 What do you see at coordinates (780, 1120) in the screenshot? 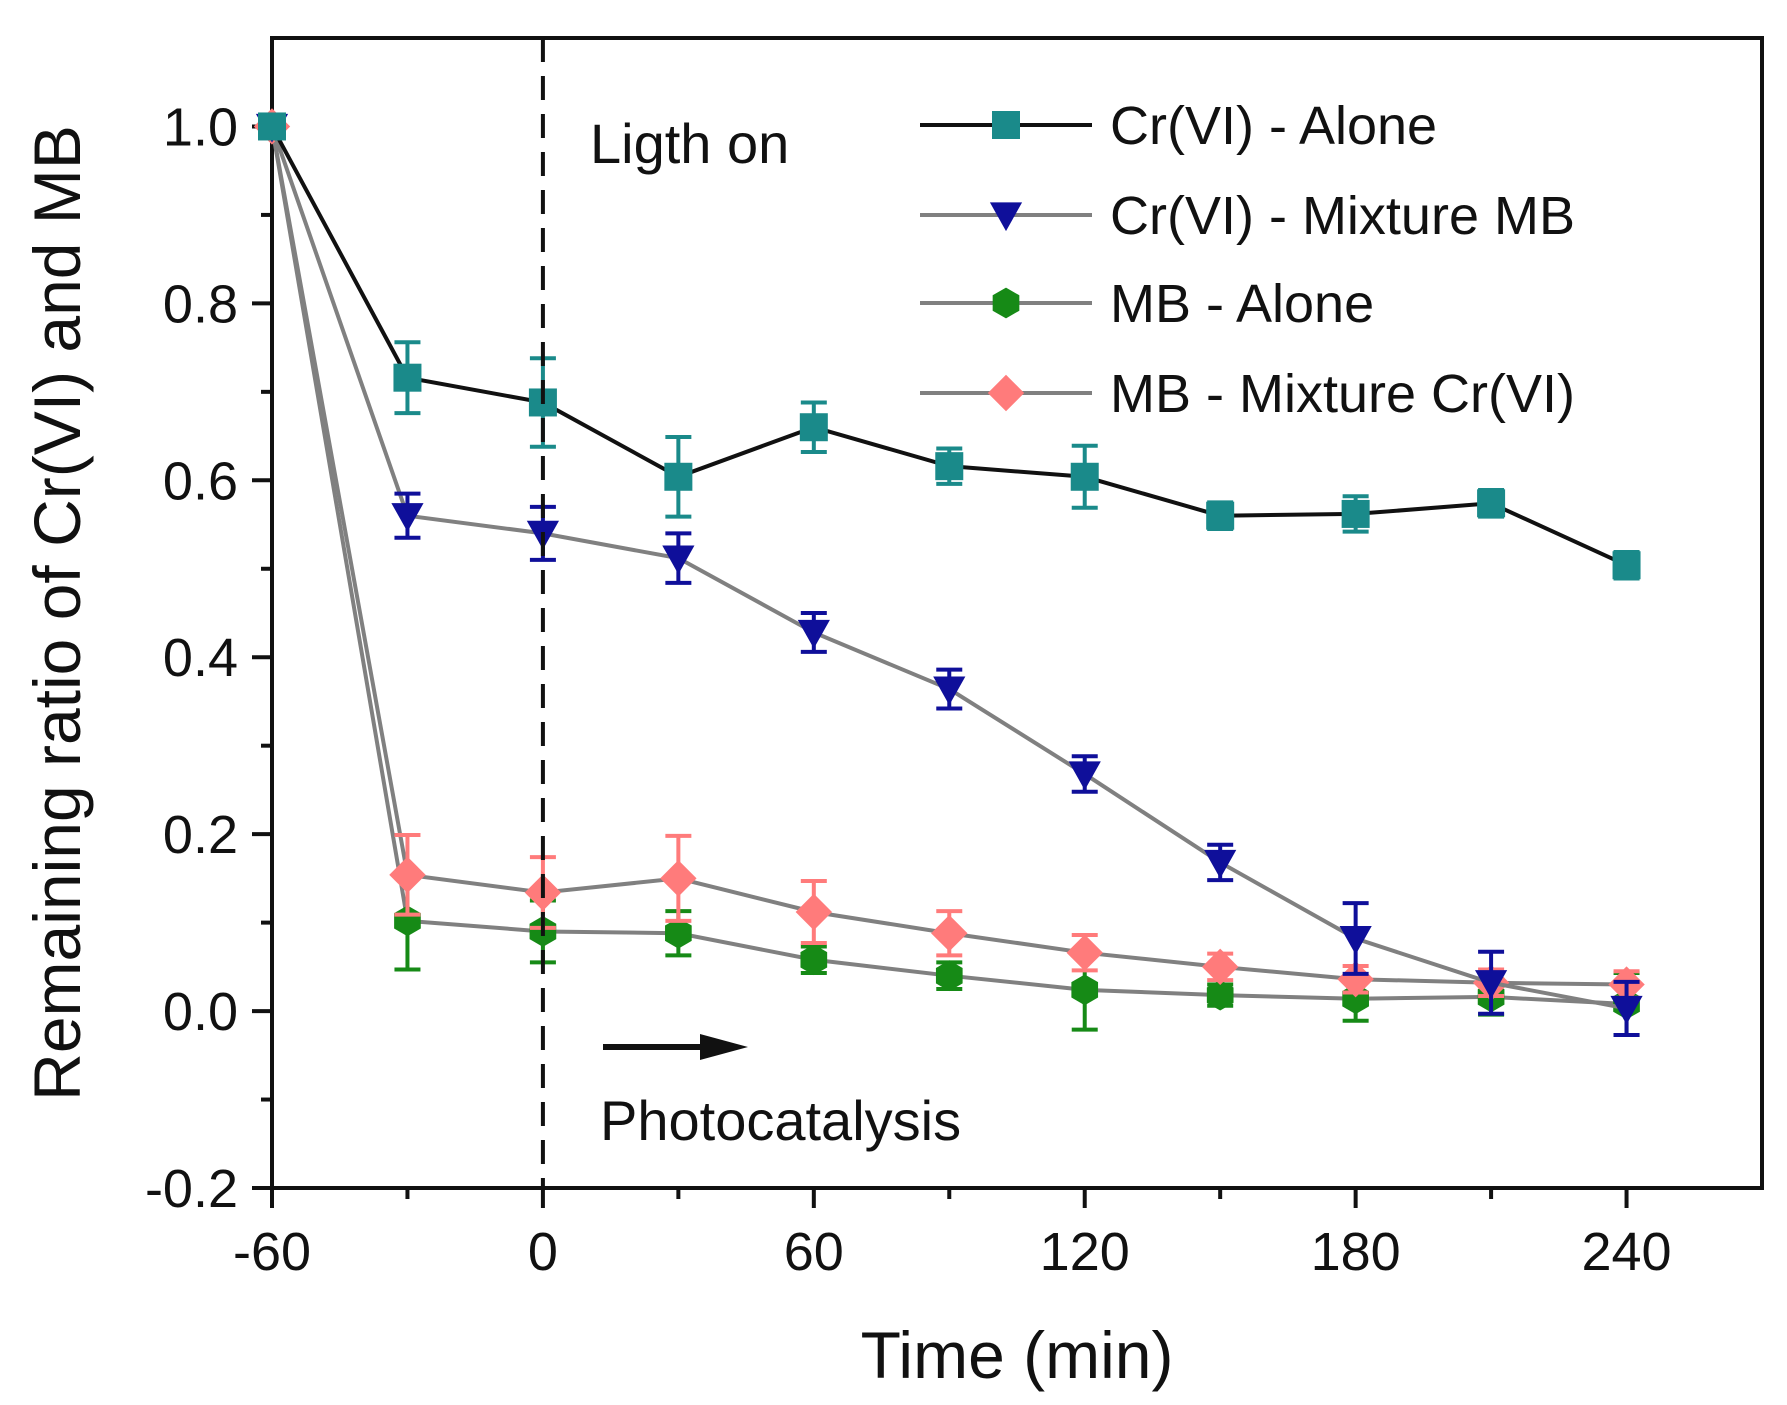
I see `annotation-photocatalysis: Photocatalysis` at bounding box center [780, 1120].